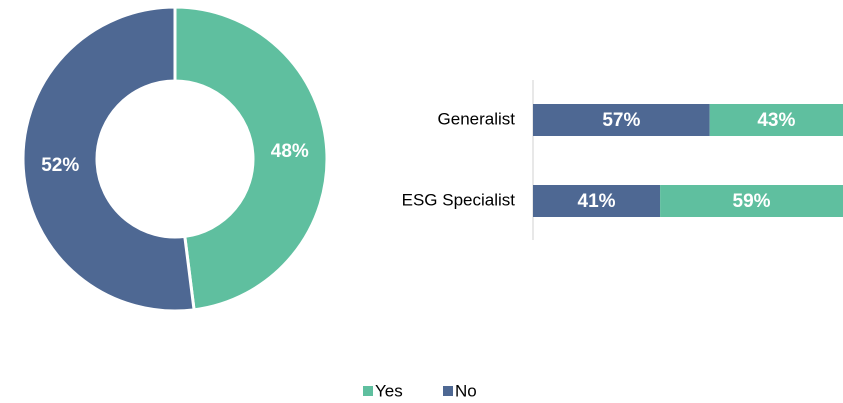  Describe the element at coordinates (466, 390) in the screenshot. I see `legend-label: No` at that location.